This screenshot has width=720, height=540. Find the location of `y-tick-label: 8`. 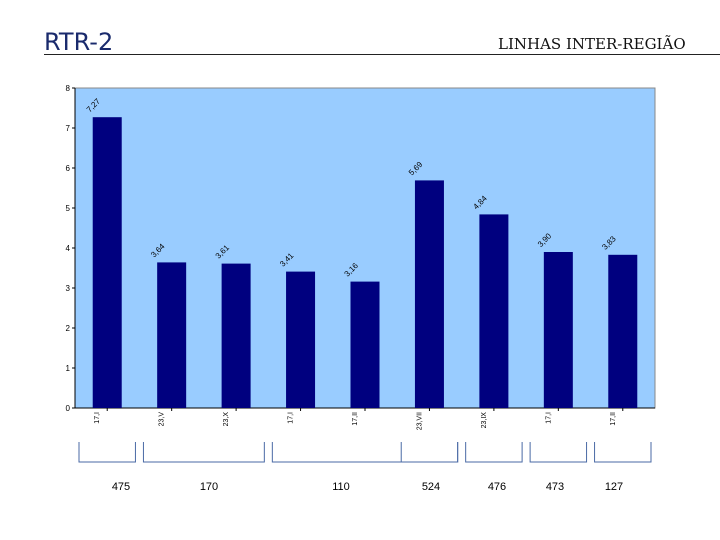

y-tick-label: 8 is located at coordinates (68, 88).